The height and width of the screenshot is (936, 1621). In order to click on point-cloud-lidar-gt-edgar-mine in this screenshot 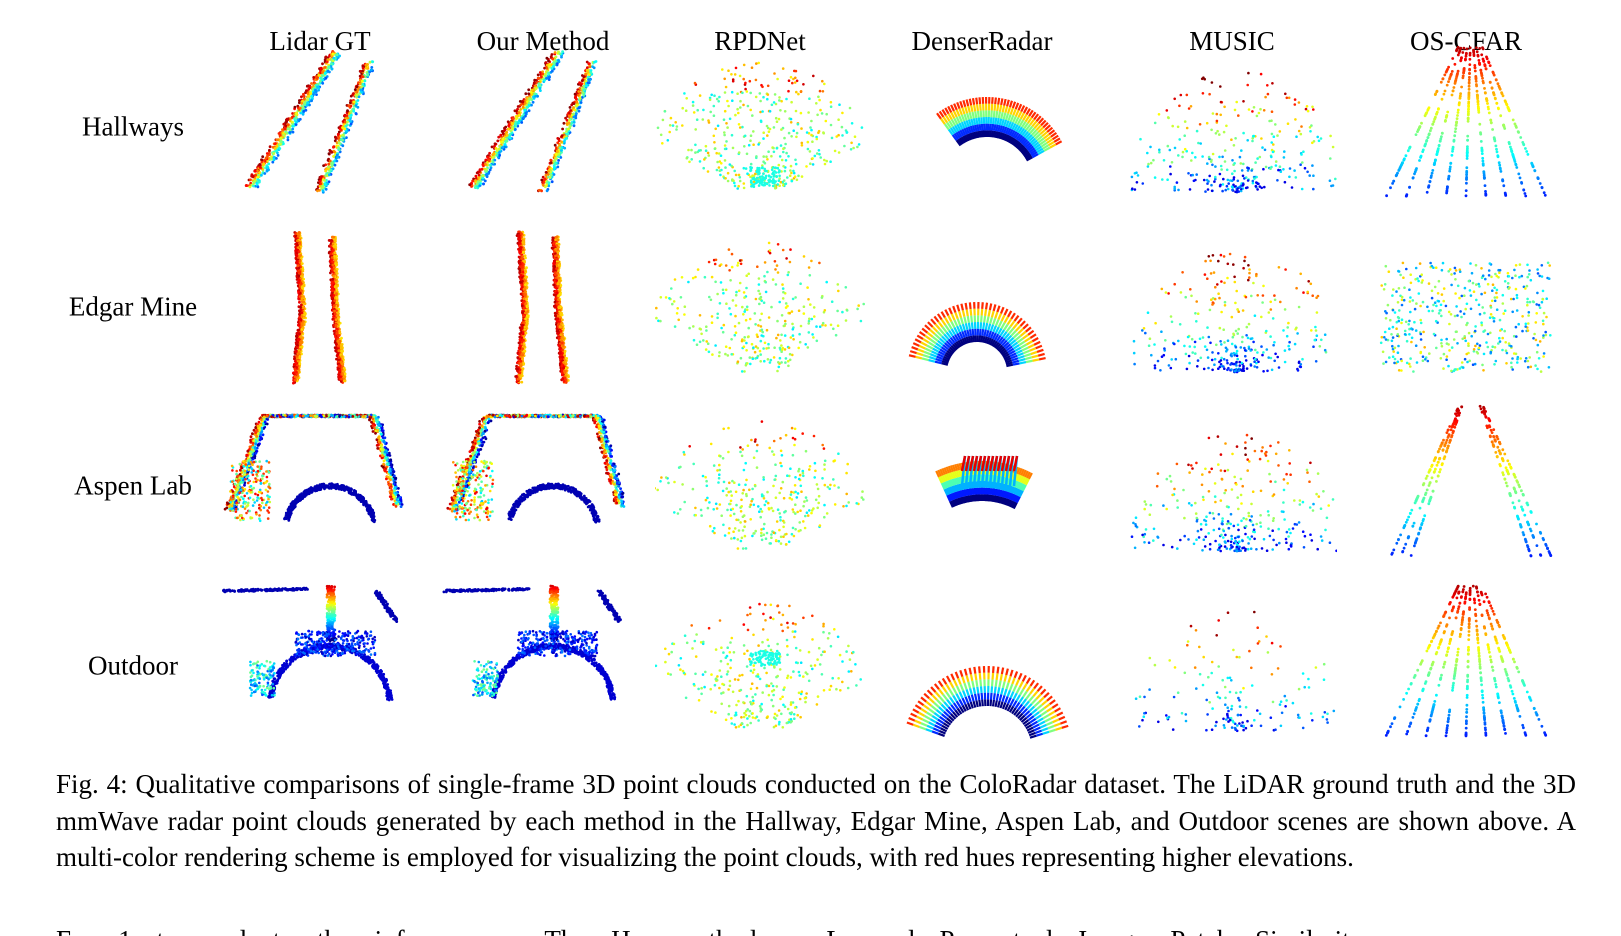, I will do `click(320, 307)`.